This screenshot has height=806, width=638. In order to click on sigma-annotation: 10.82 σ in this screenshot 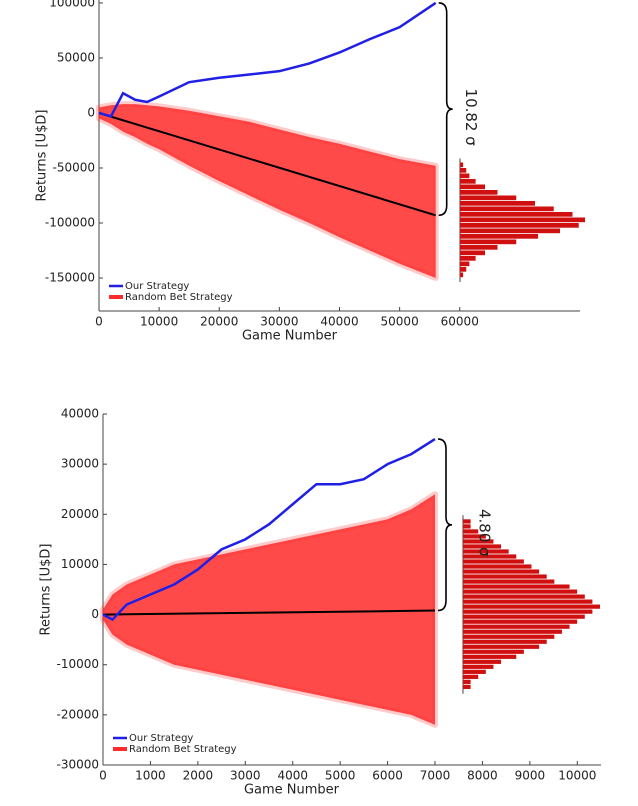, I will do `click(471, 118)`.